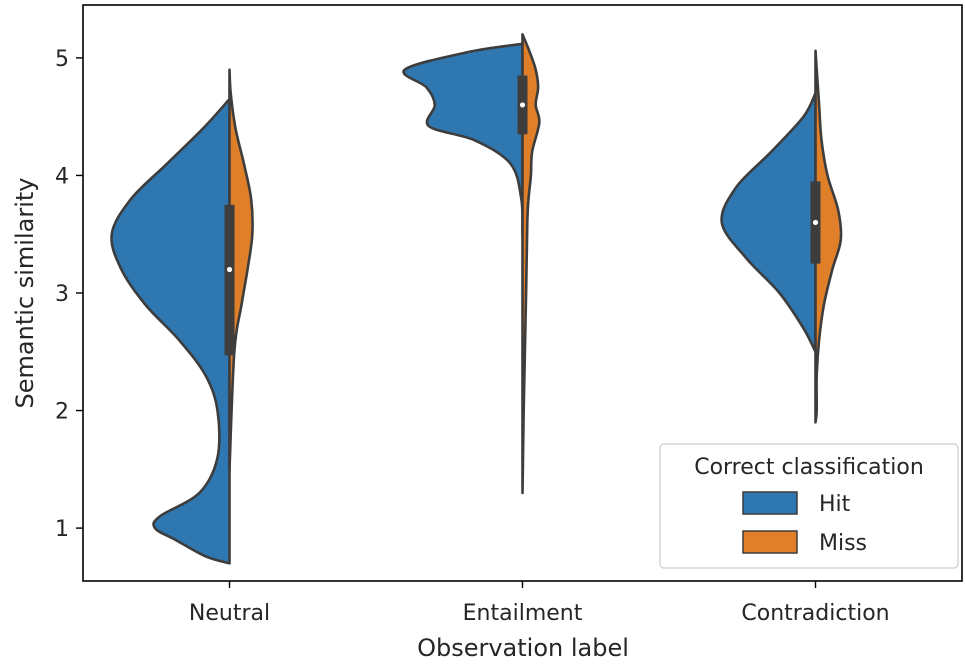 The width and height of the screenshot is (965, 667). What do you see at coordinates (815, 222) in the screenshot?
I see `median-marker-contradiction` at bounding box center [815, 222].